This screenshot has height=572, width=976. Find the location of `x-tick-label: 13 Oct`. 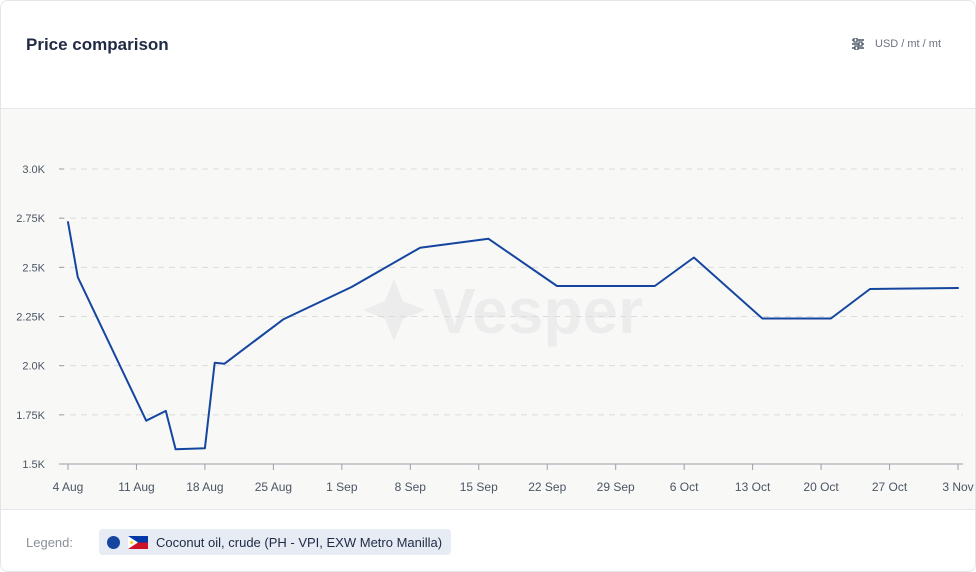

x-tick-label: 13 Oct is located at coordinates (753, 487).